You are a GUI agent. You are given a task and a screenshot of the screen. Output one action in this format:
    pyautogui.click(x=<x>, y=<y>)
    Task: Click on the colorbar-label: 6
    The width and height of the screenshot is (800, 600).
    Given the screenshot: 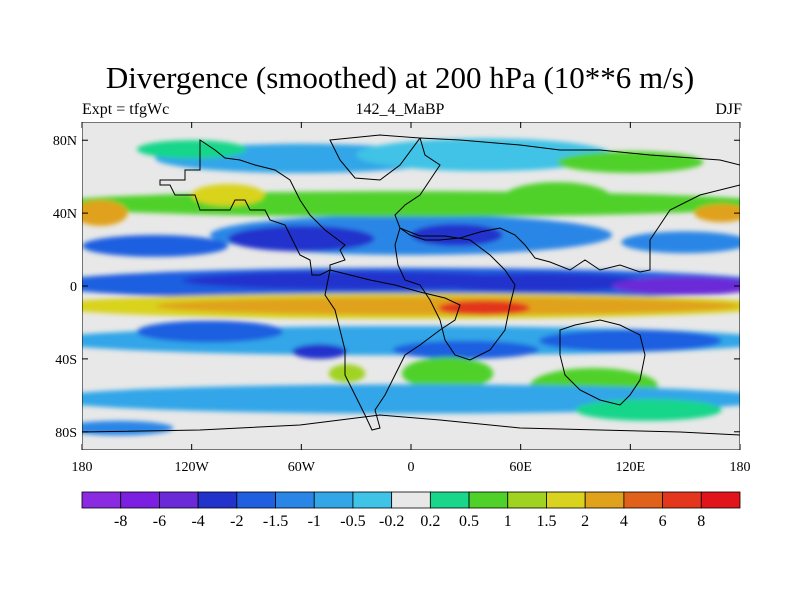 What is the action you would take?
    pyautogui.click(x=663, y=521)
    